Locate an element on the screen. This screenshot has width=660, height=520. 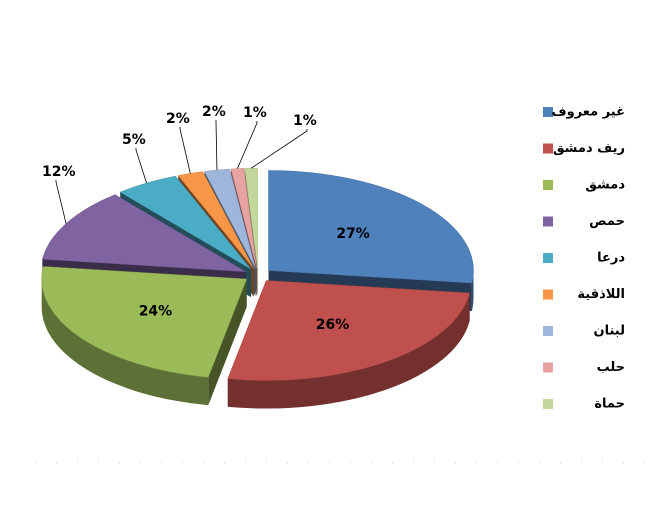
slice-side is located at coordinates (227, 342).